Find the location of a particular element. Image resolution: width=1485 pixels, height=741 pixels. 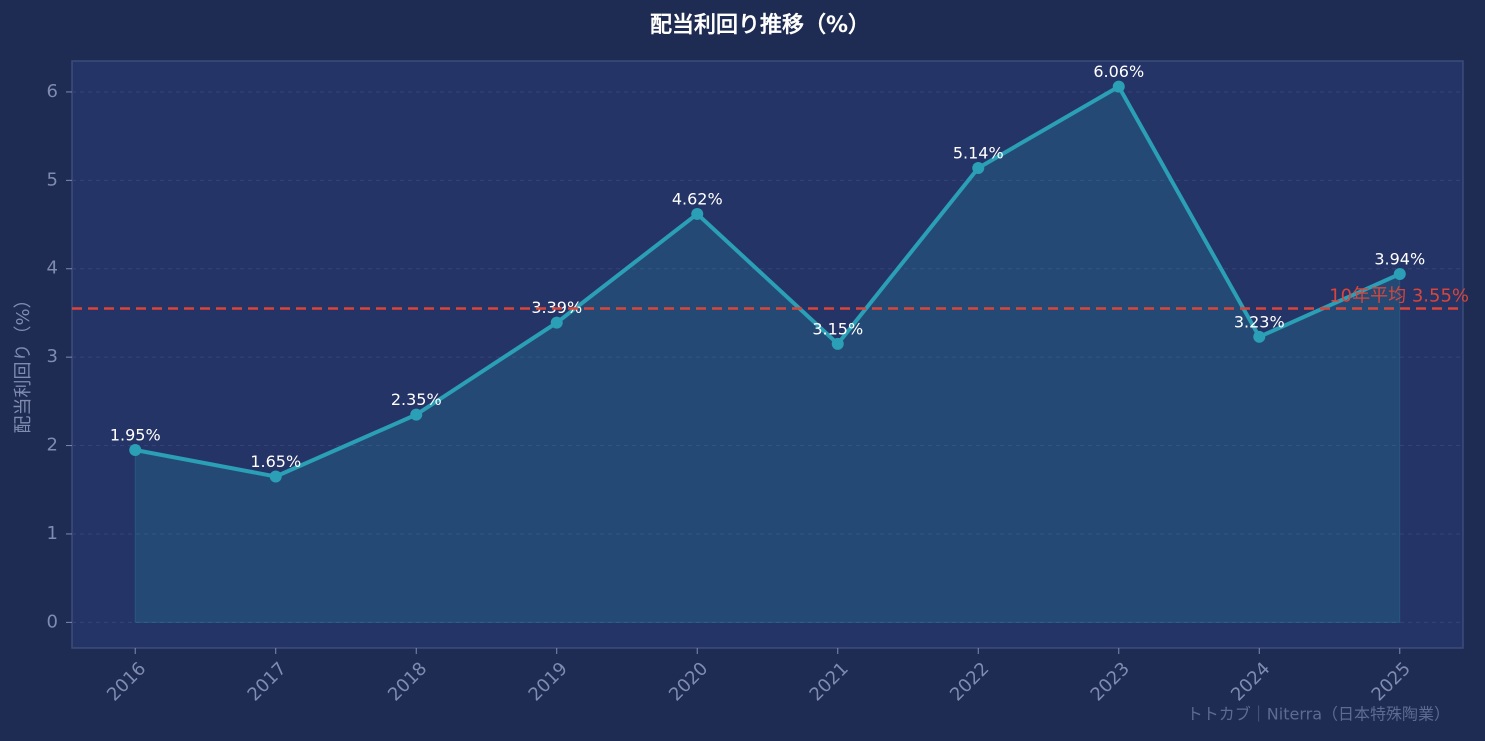

y-tick-label: 0 is located at coordinates (52, 621).